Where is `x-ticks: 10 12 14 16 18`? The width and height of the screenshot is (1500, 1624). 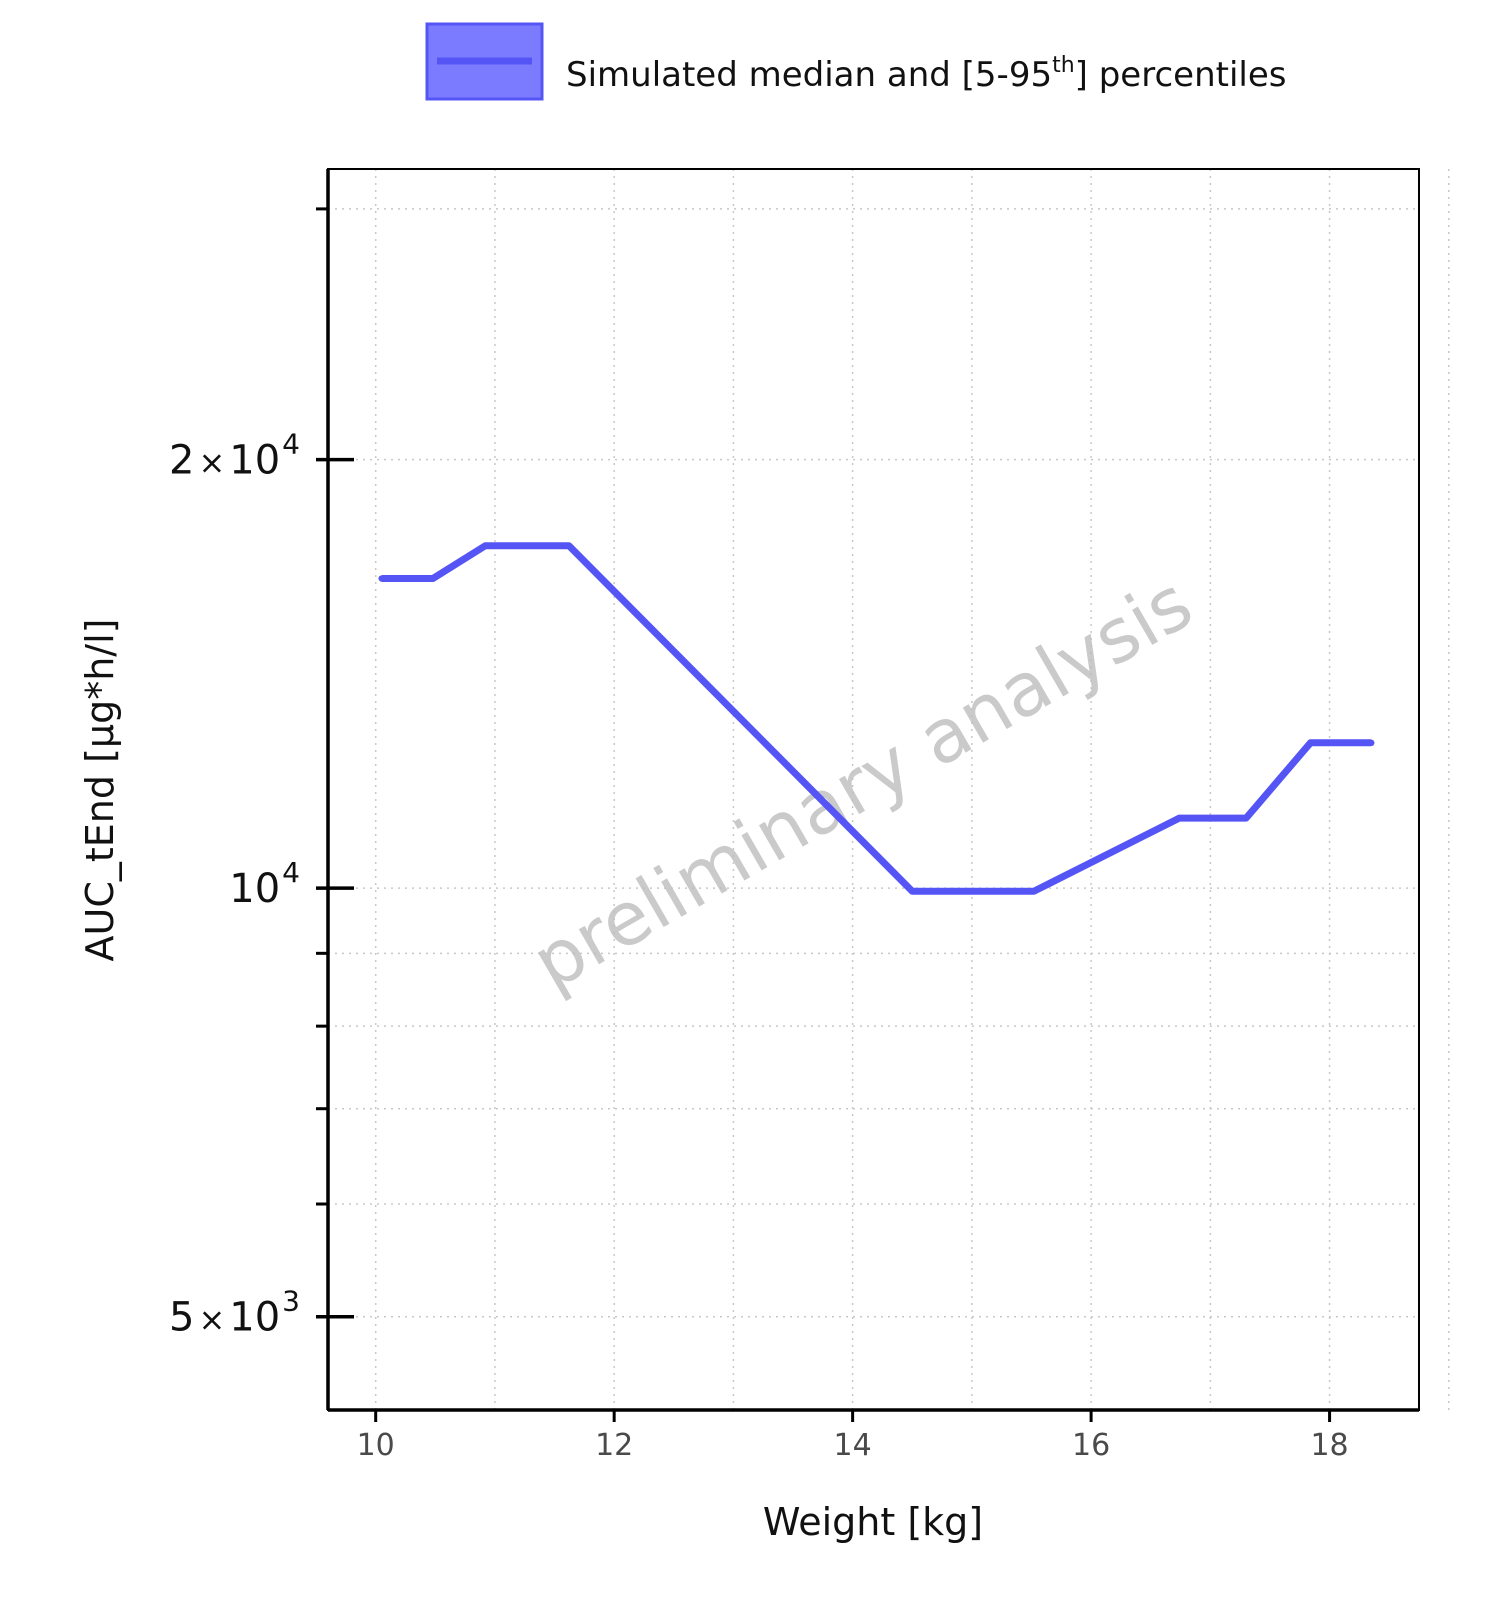 x-ticks: 10 12 14 16 18 is located at coordinates (853, 1436).